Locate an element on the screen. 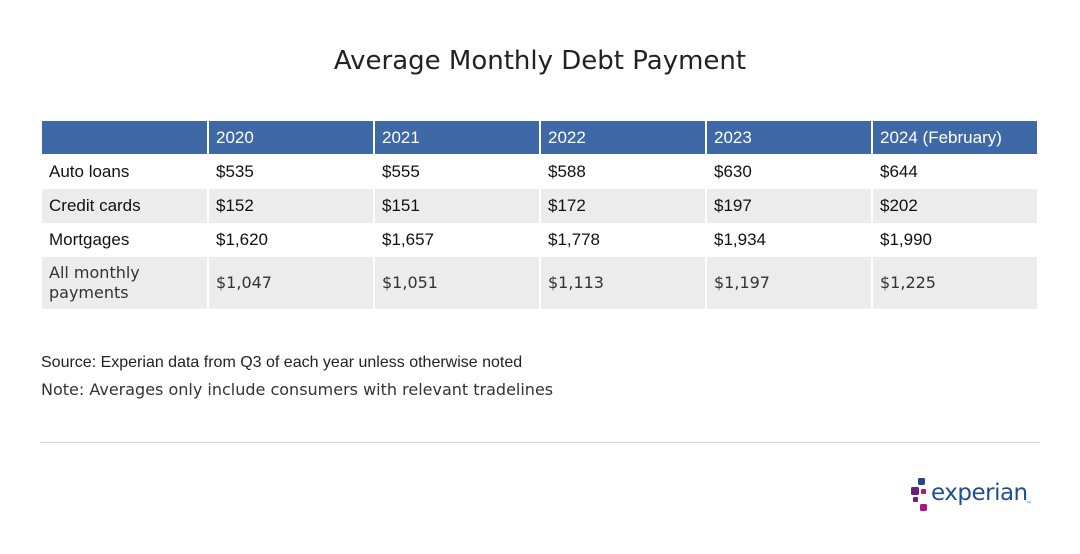  experian-logo: experian ™ is located at coordinates (976, 499).